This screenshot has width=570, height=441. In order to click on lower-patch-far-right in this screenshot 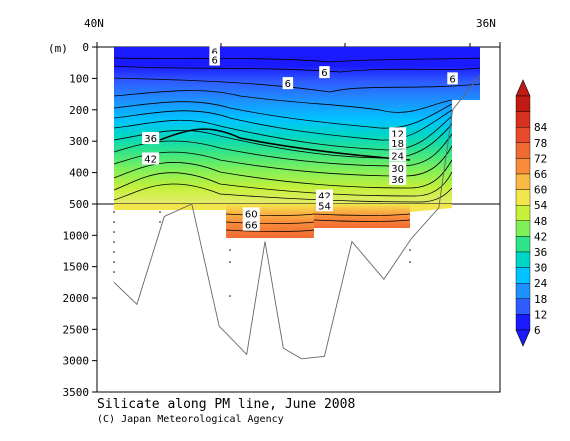, I will do `click(431, 208)`.